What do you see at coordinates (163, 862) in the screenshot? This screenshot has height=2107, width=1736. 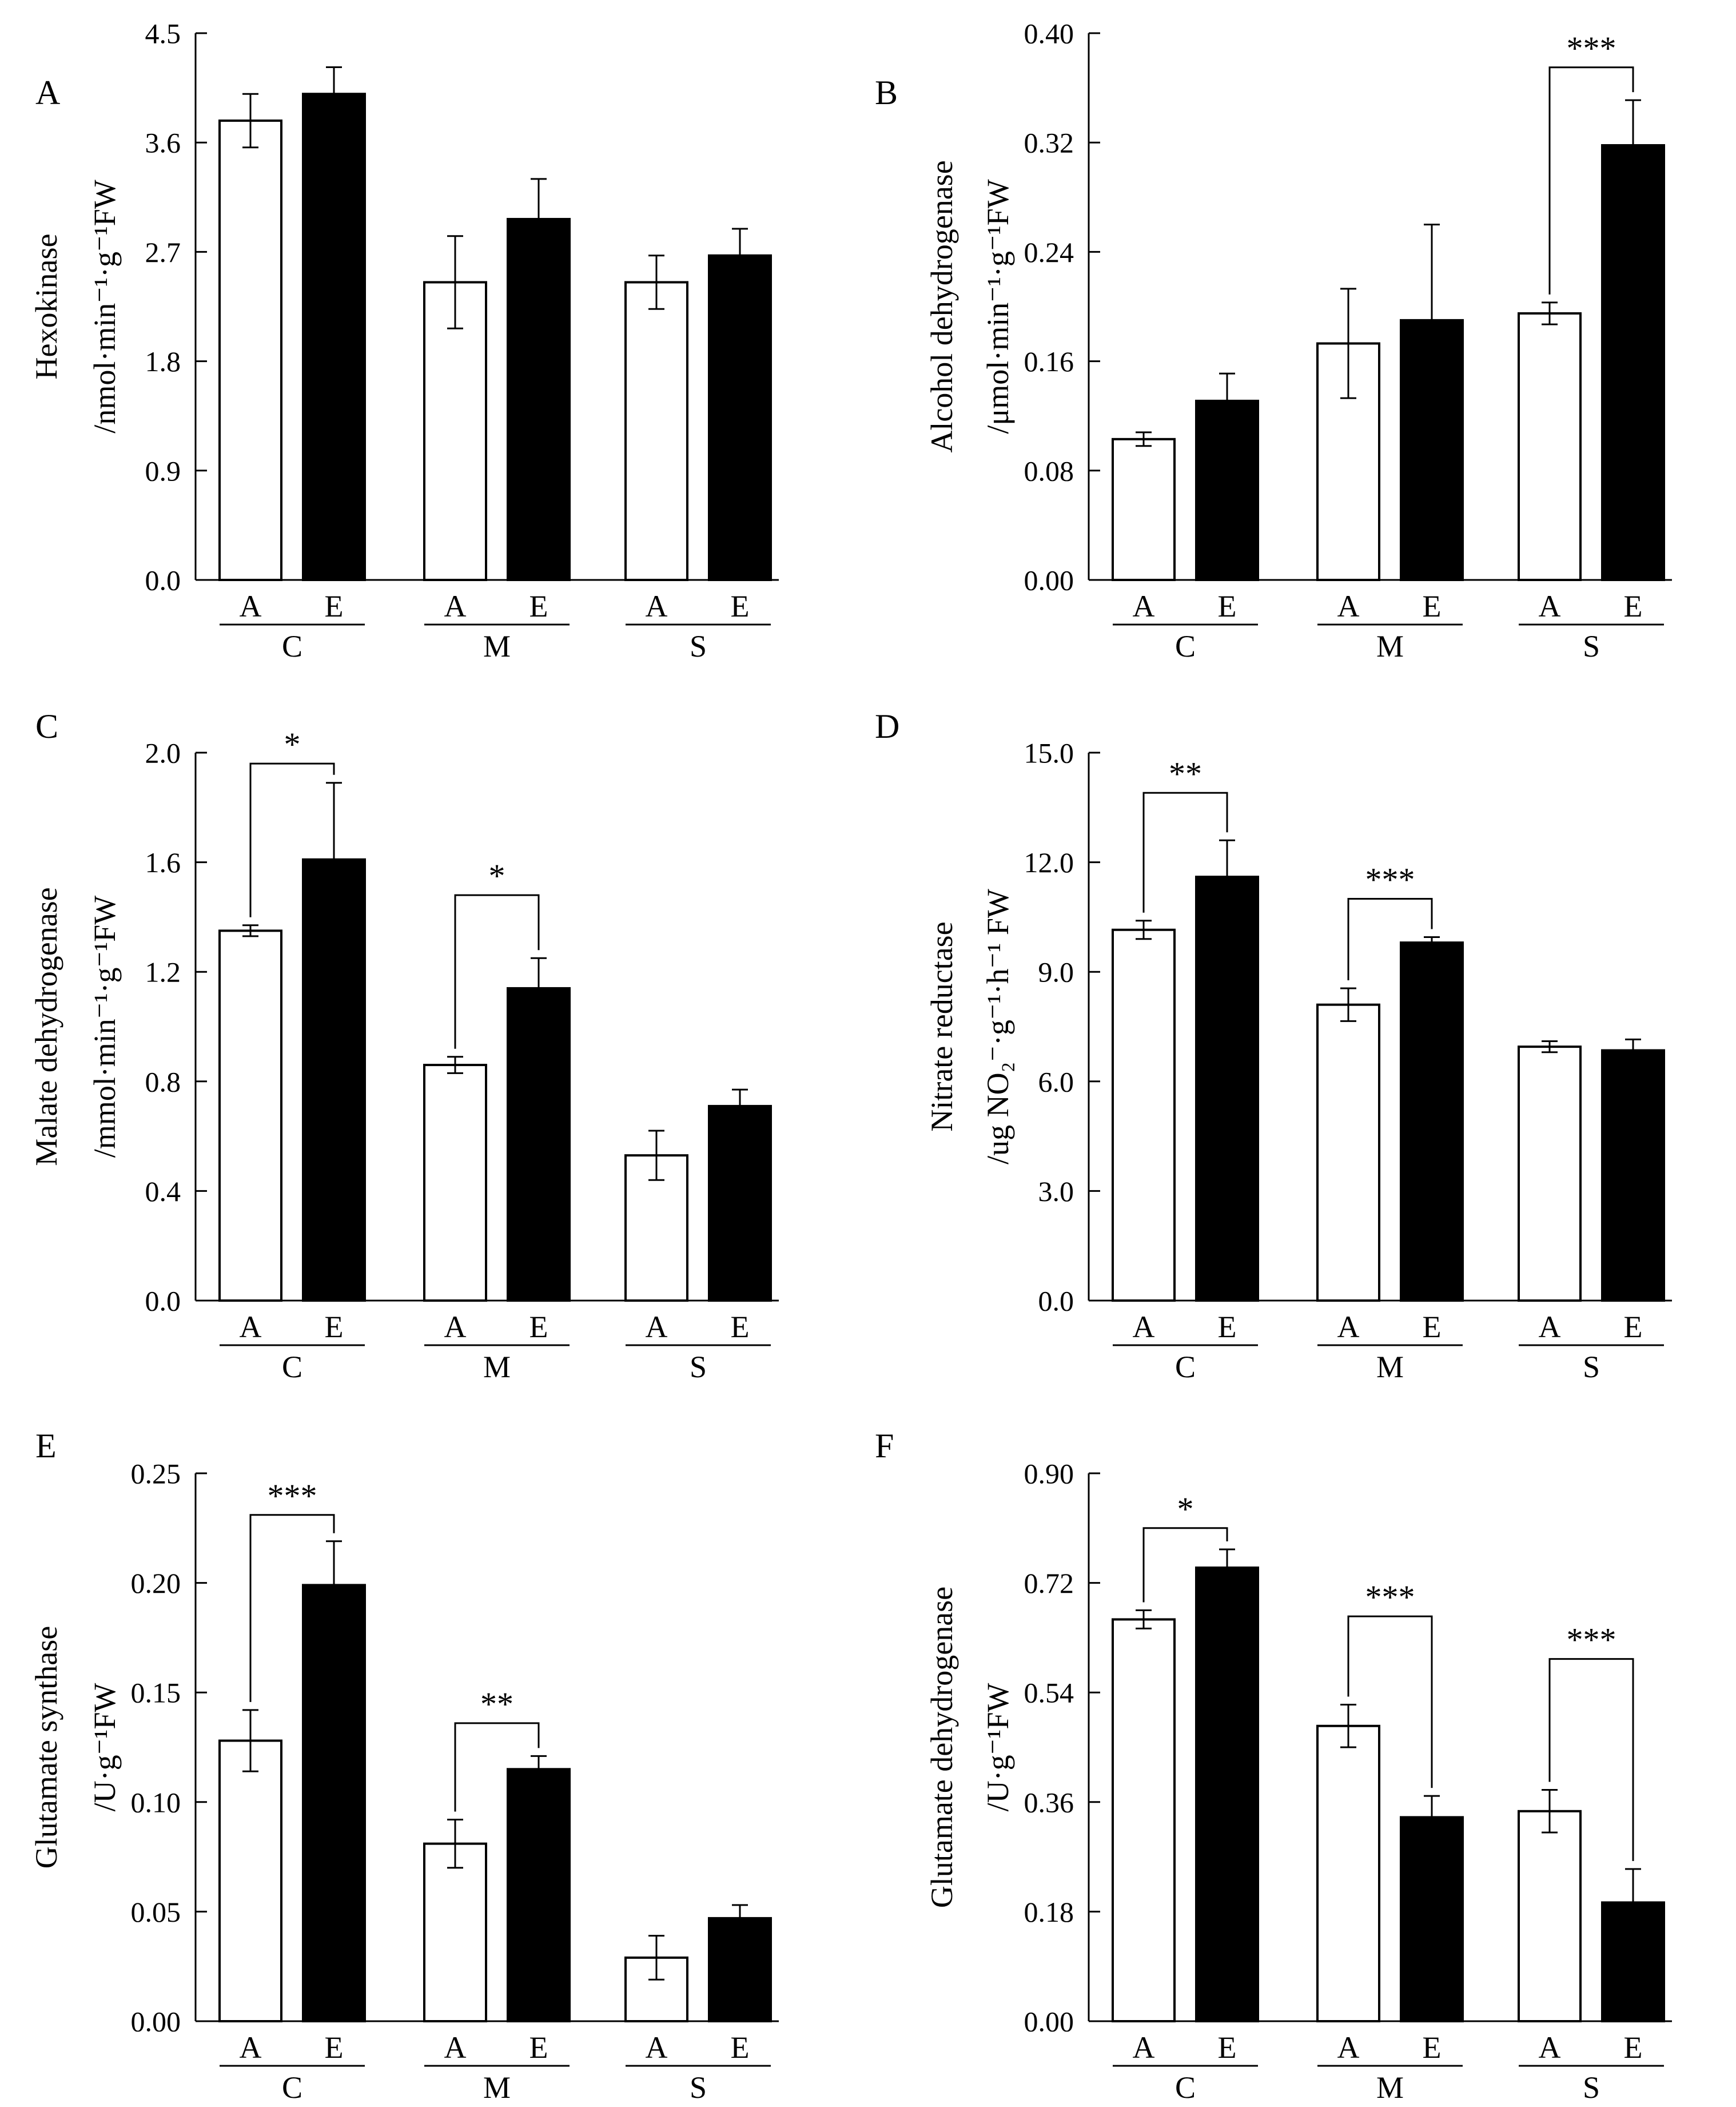 I see `y-tick-label: 1.6` at bounding box center [163, 862].